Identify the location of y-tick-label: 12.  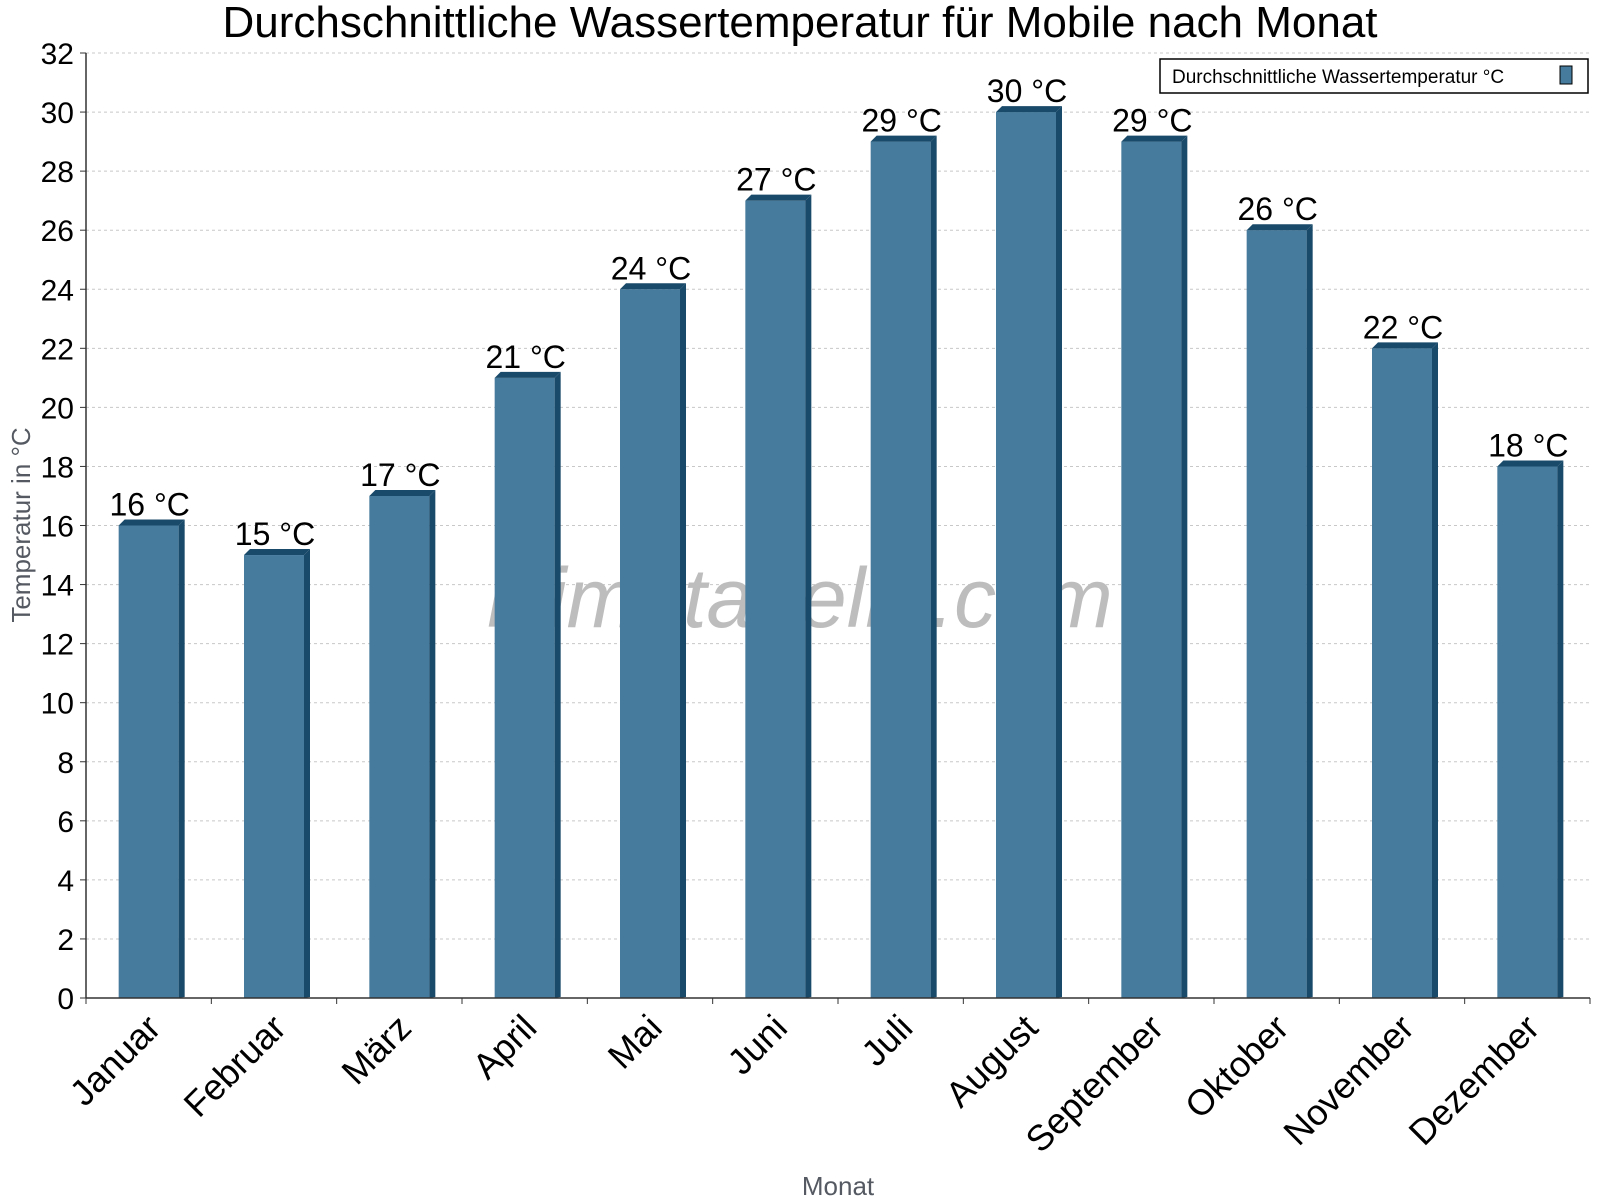
(57, 645).